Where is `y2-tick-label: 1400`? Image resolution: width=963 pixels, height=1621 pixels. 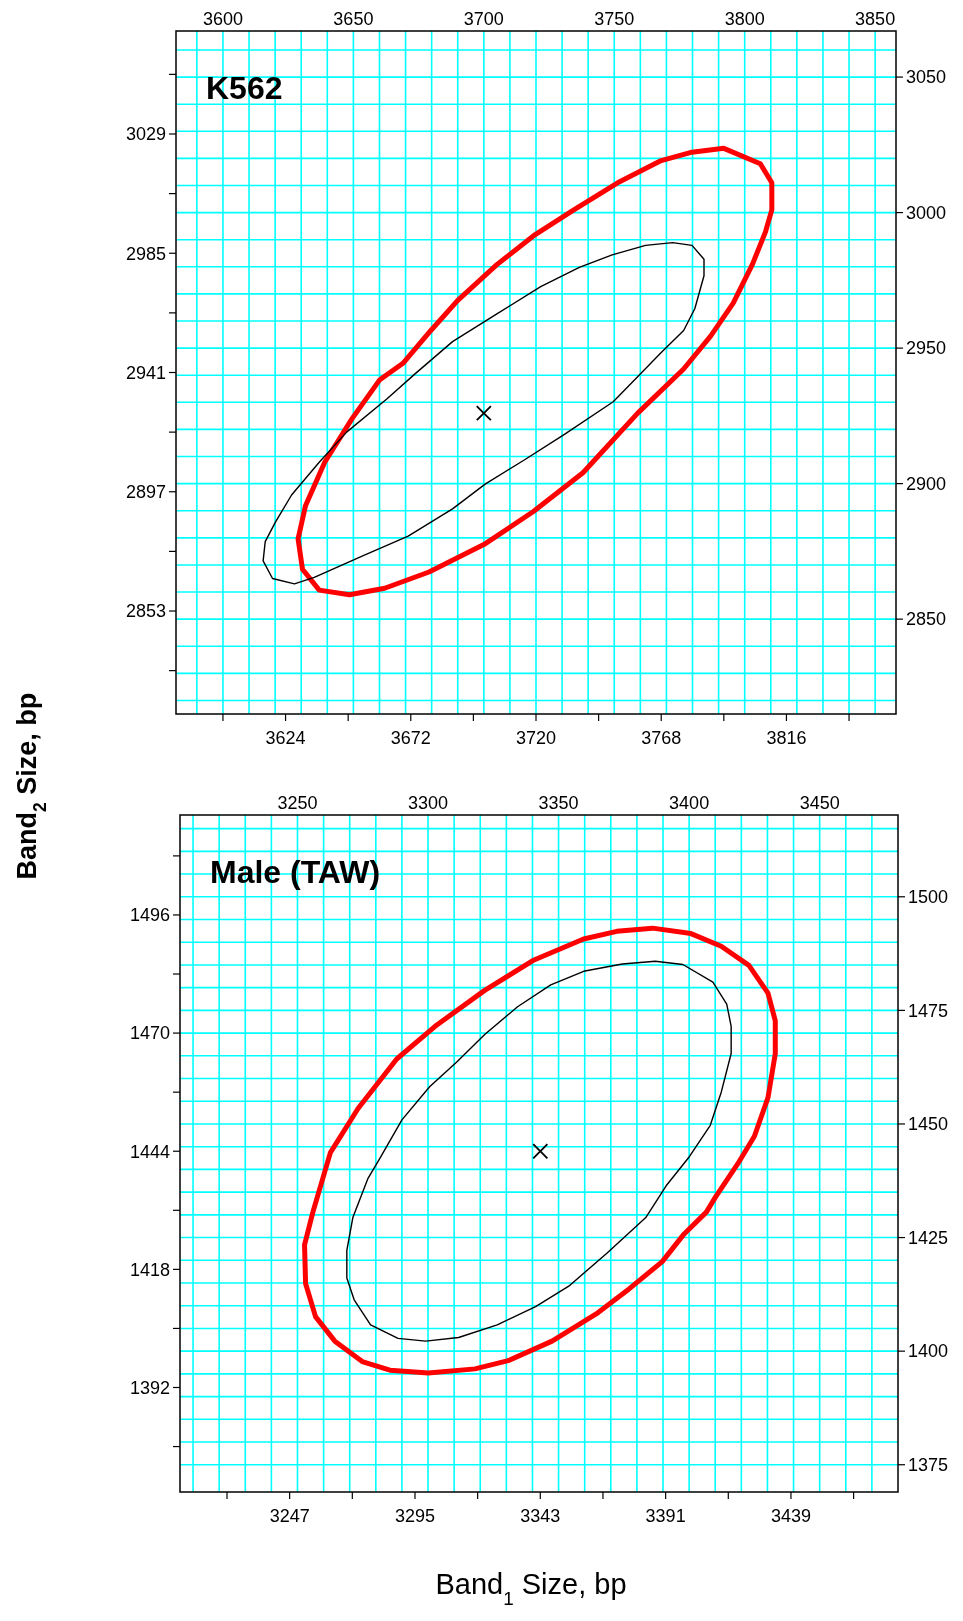
y2-tick-label: 1400 is located at coordinates (928, 1351).